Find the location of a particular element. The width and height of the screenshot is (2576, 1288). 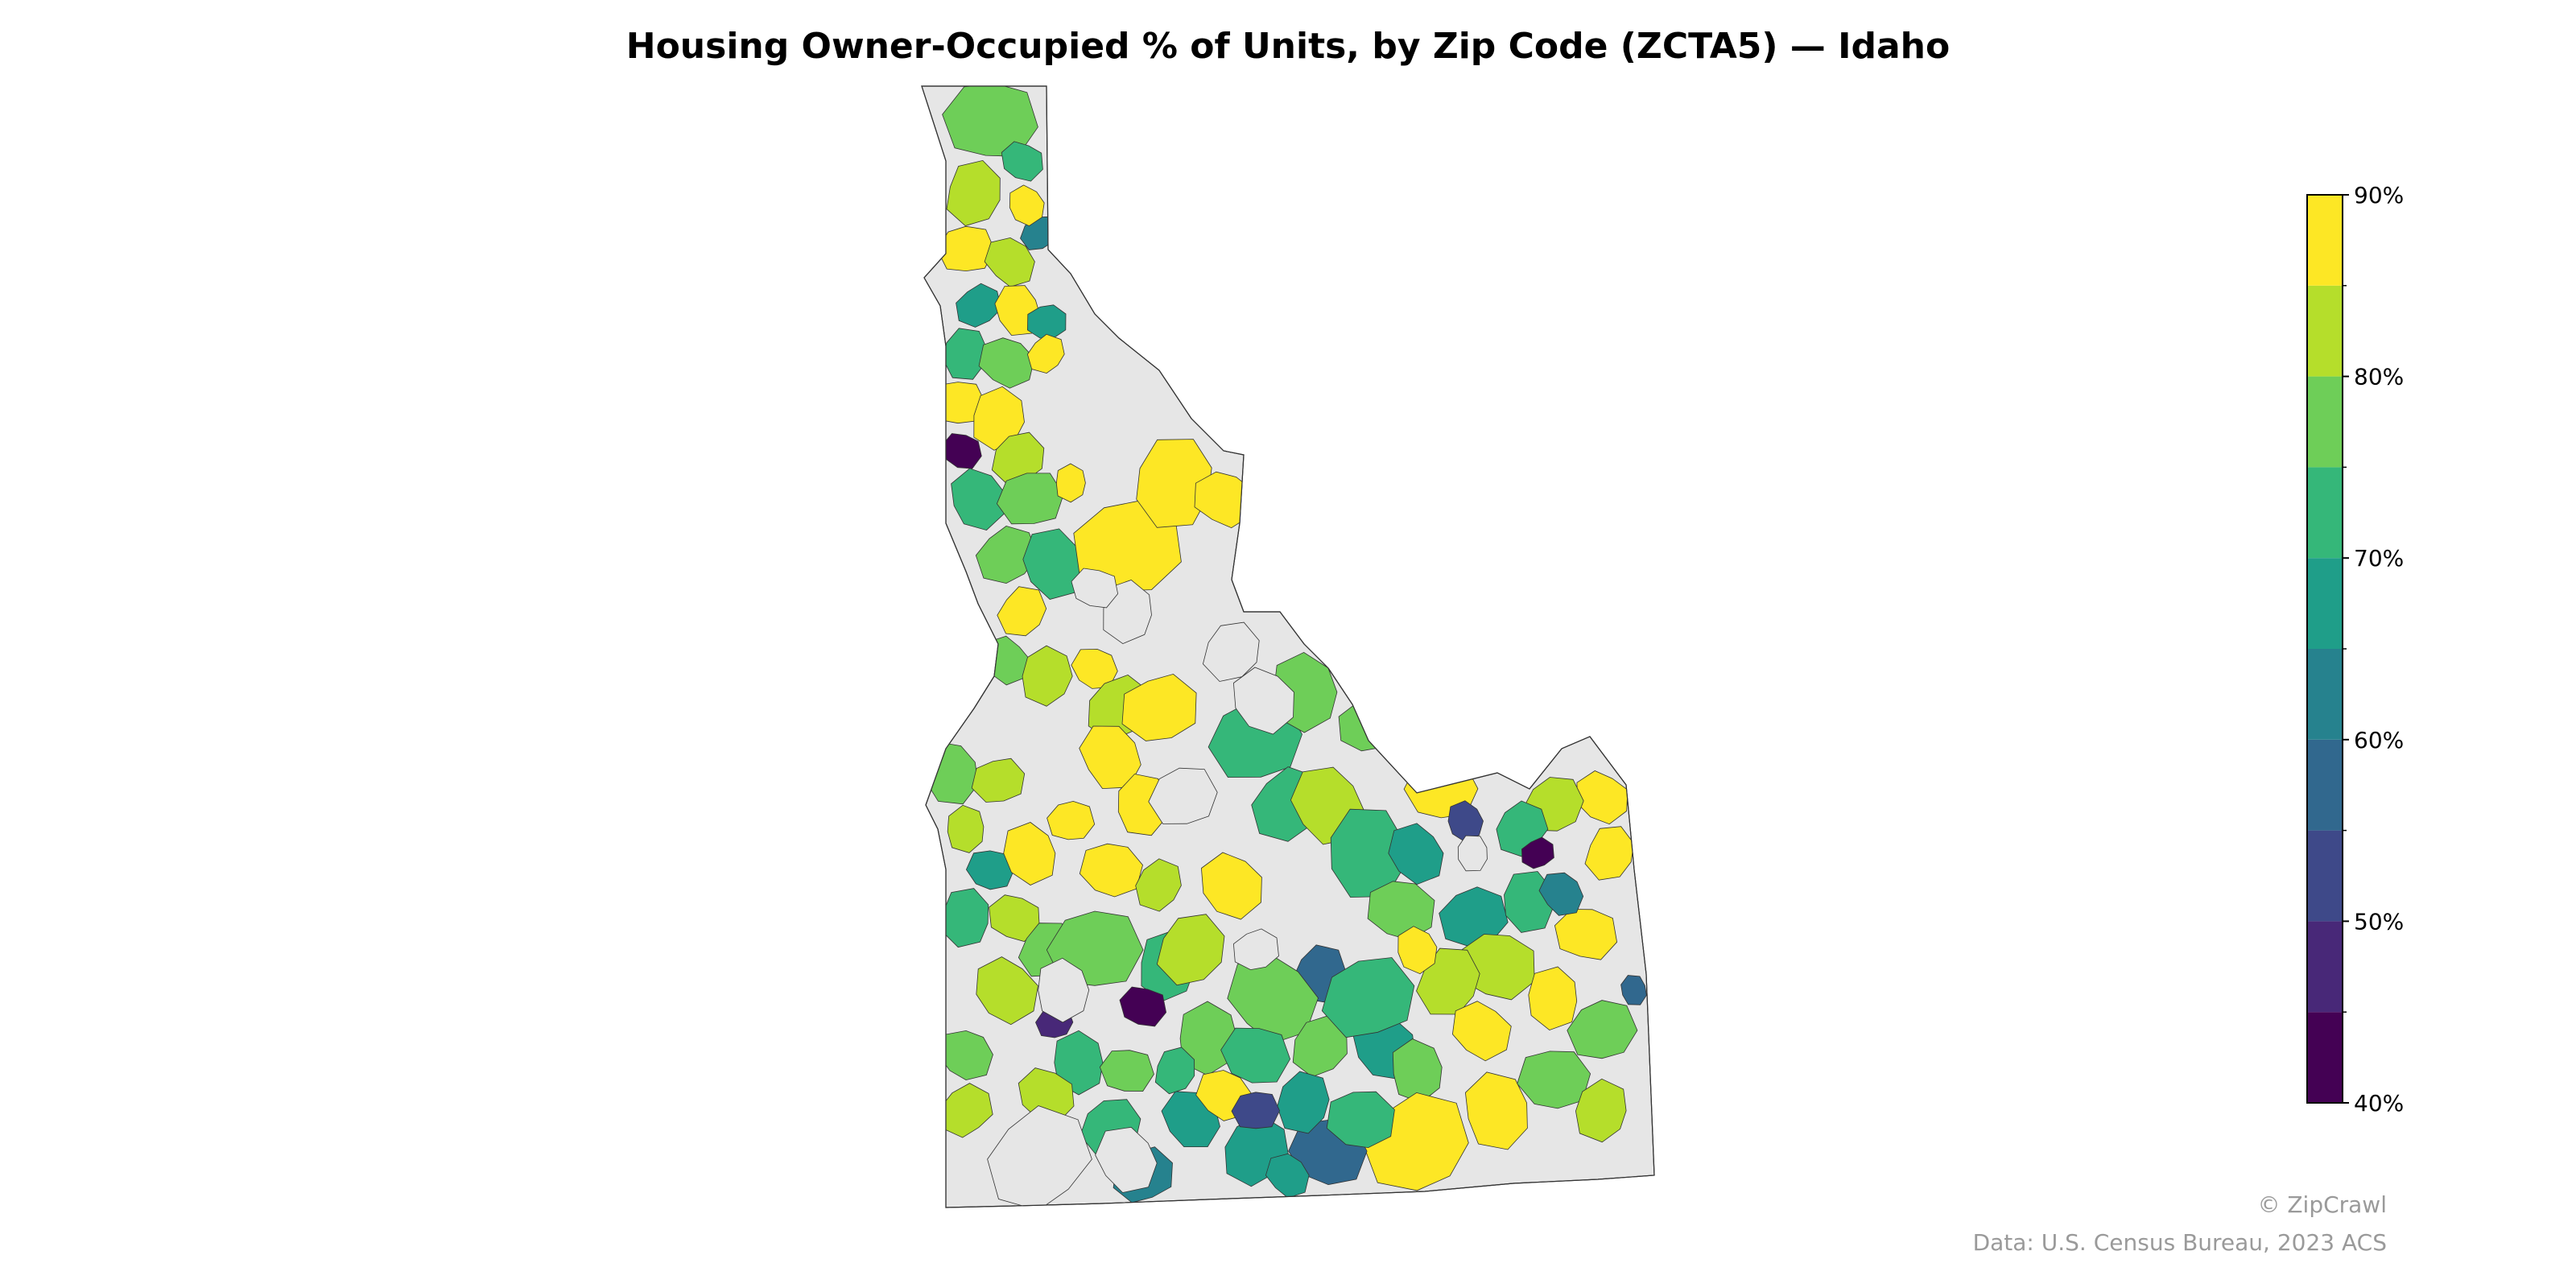

colorbar-ticks: 40% 50% 60% 70% 80% 90% is located at coordinates (2373, 651).